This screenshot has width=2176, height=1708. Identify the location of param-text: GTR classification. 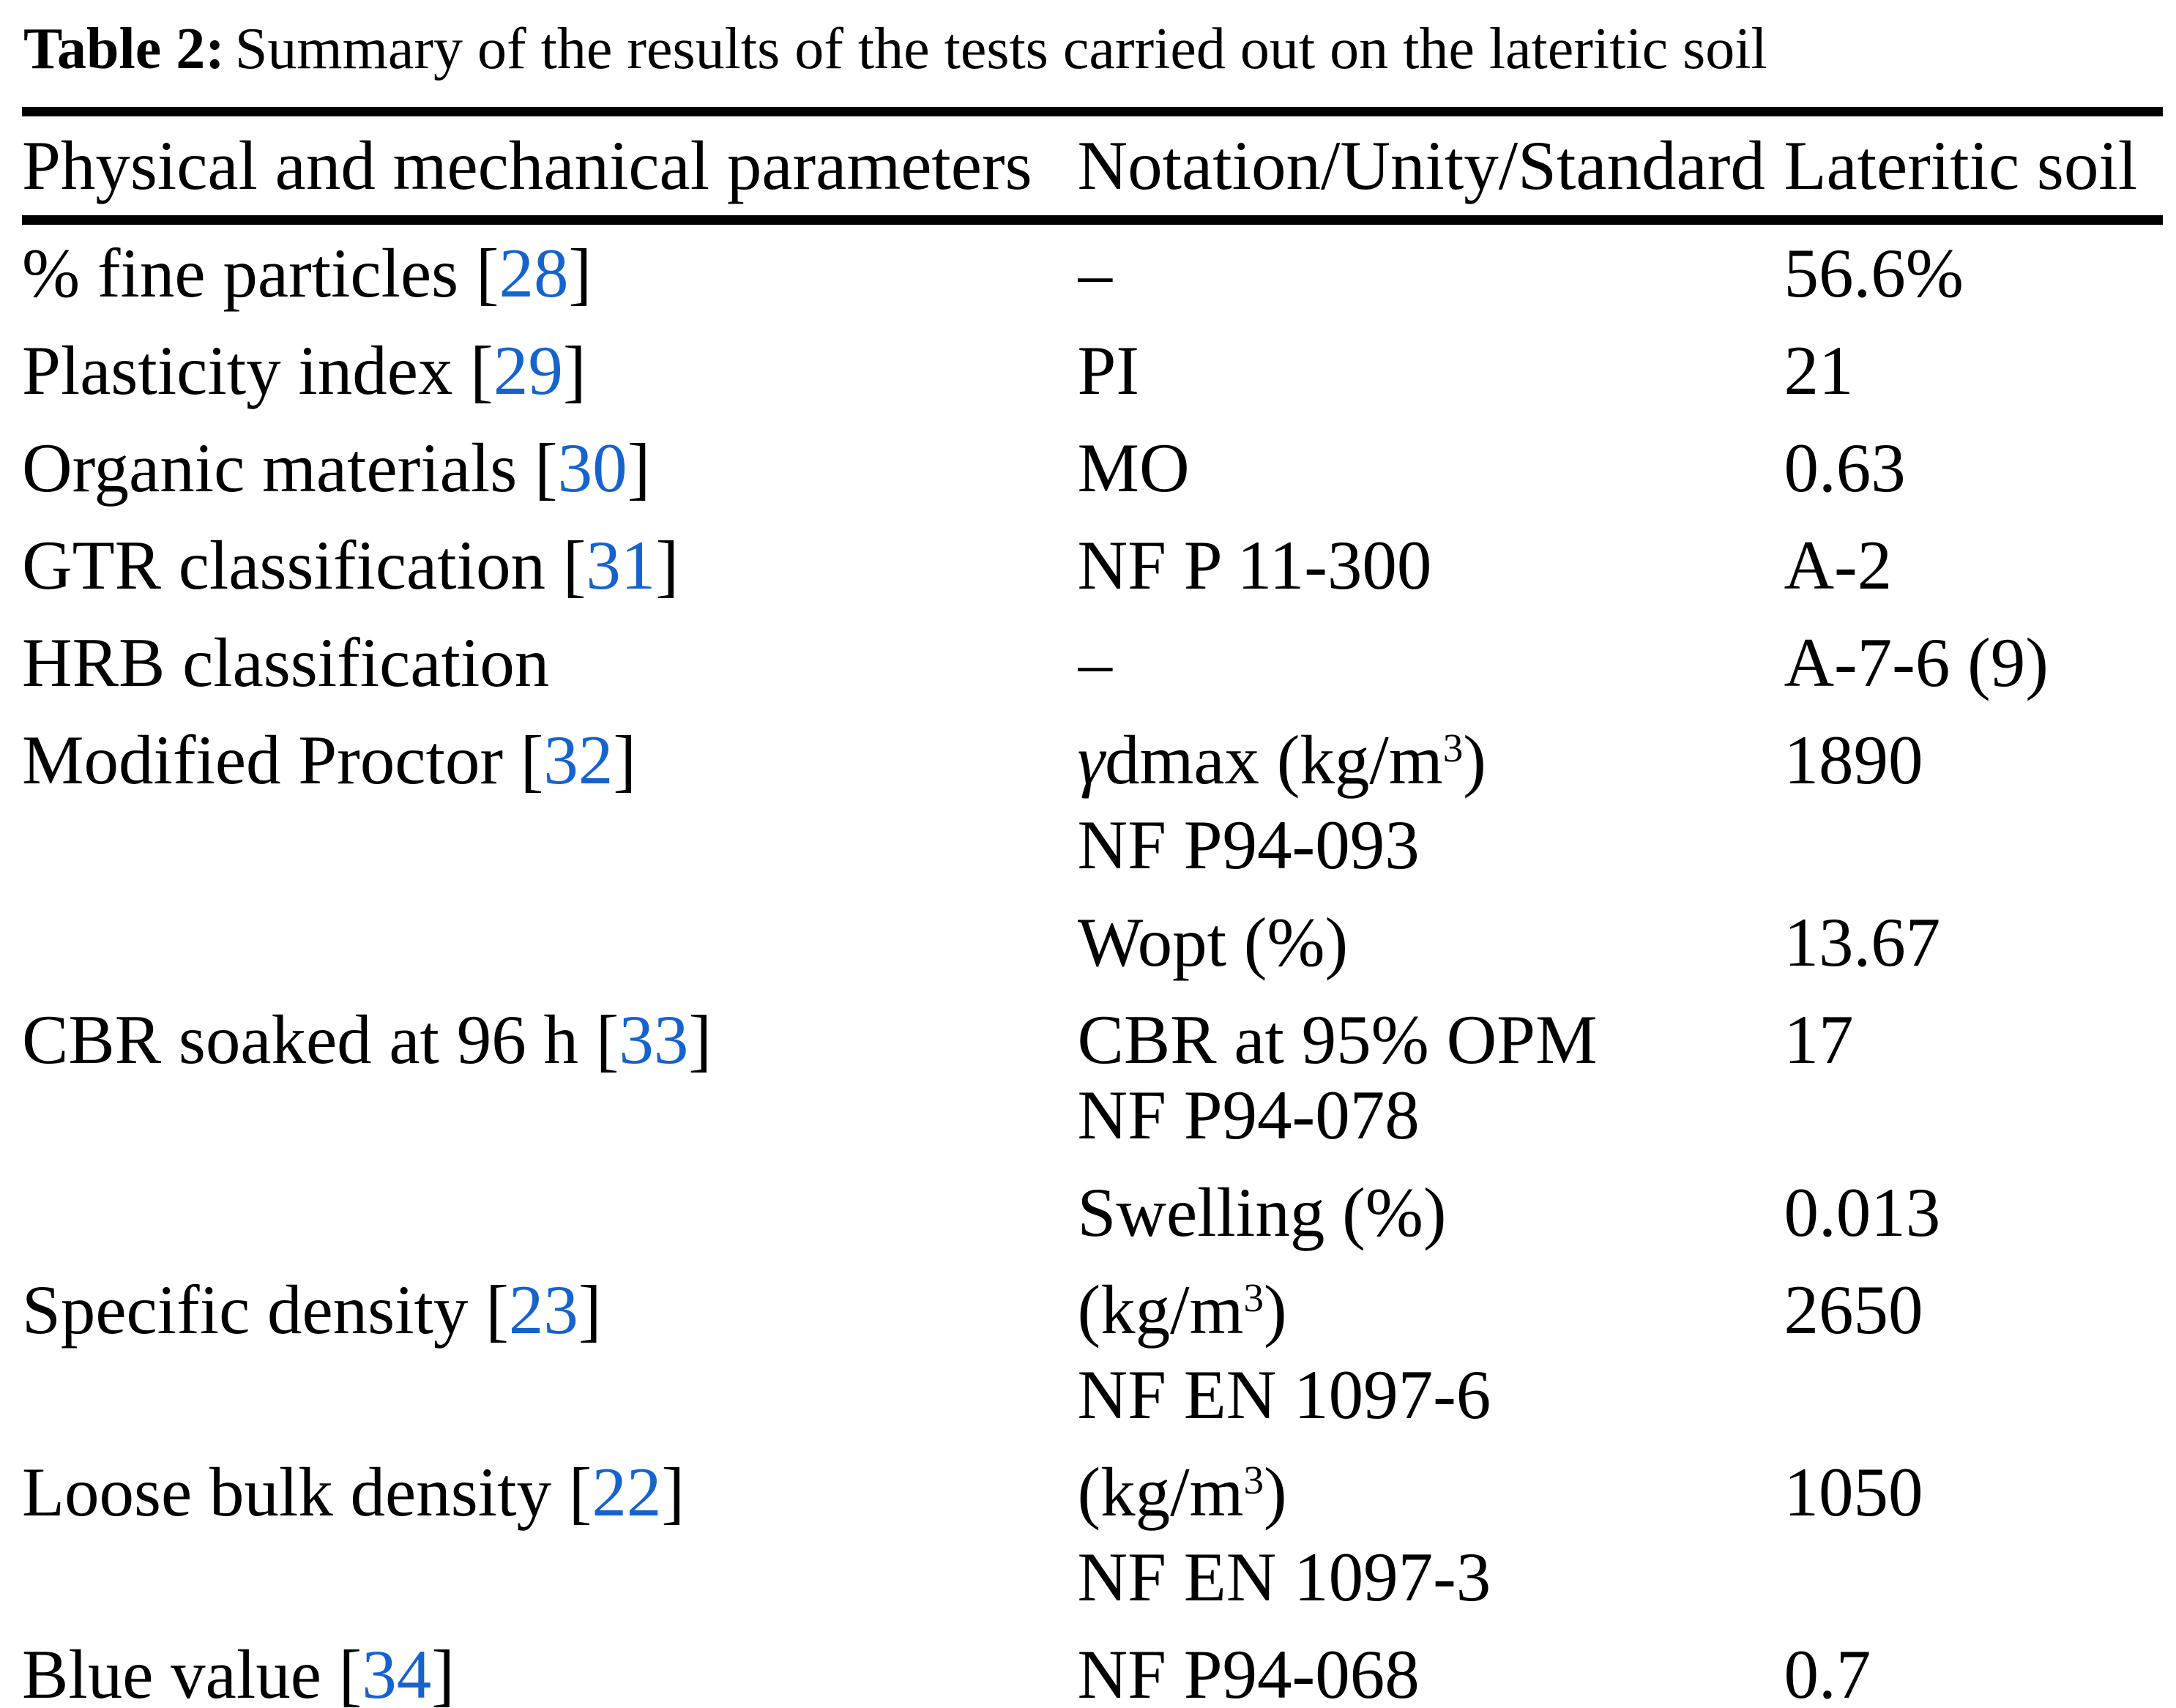
(283, 565).